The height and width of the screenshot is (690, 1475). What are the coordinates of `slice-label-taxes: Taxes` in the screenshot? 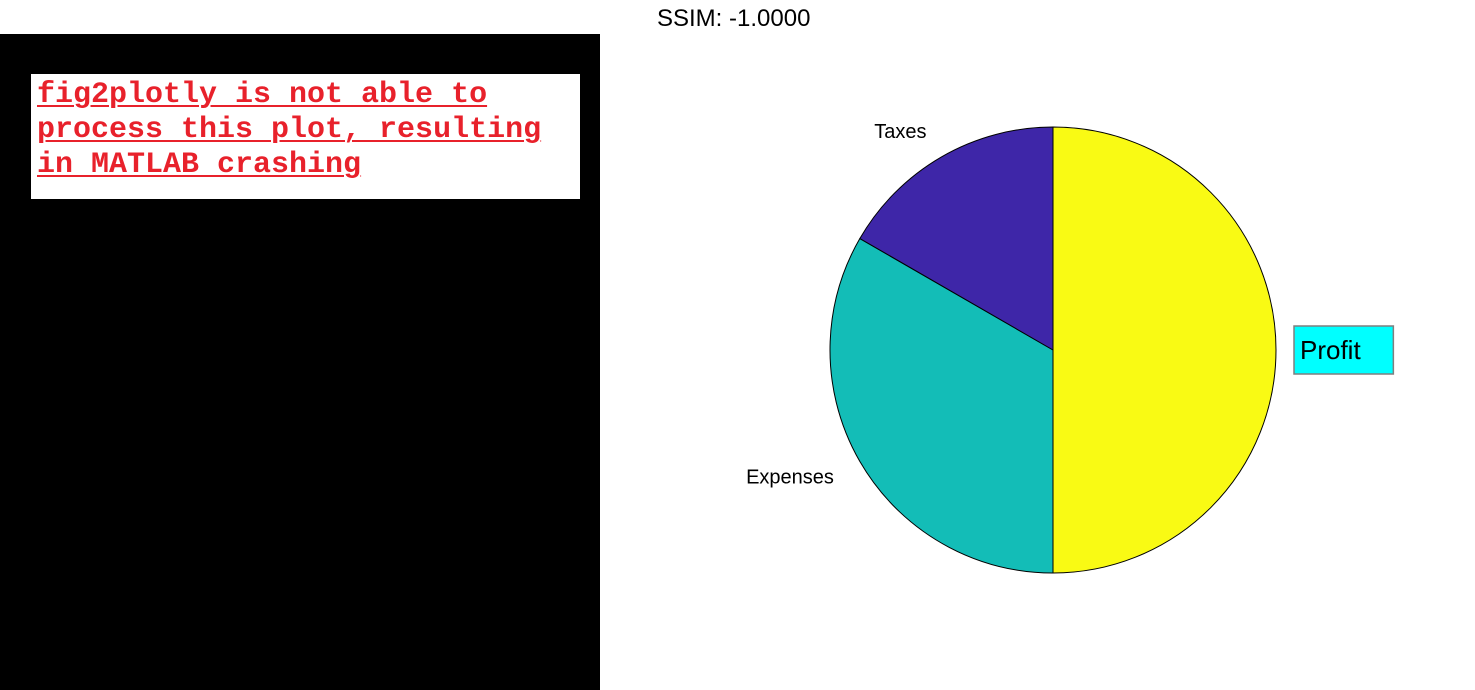 It's located at (900, 132).